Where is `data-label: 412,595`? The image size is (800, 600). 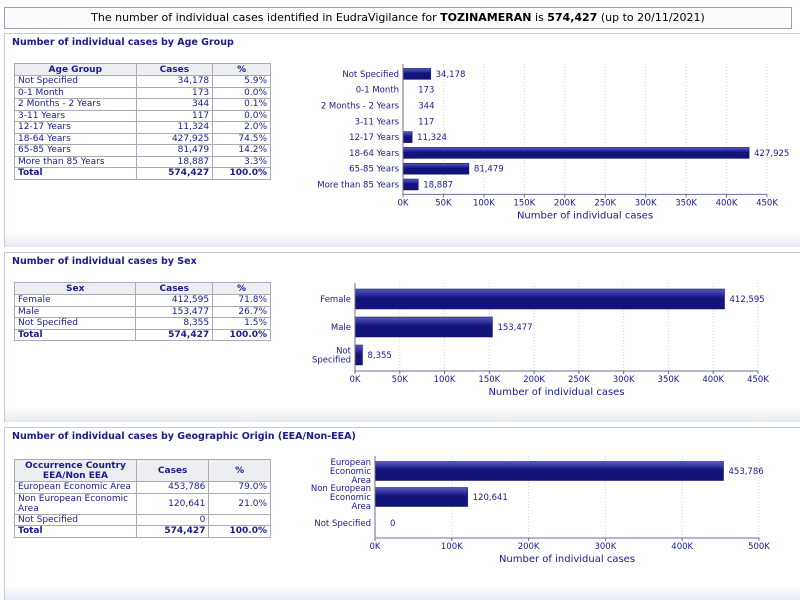 data-label: 412,595 is located at coordinates (747, 300).